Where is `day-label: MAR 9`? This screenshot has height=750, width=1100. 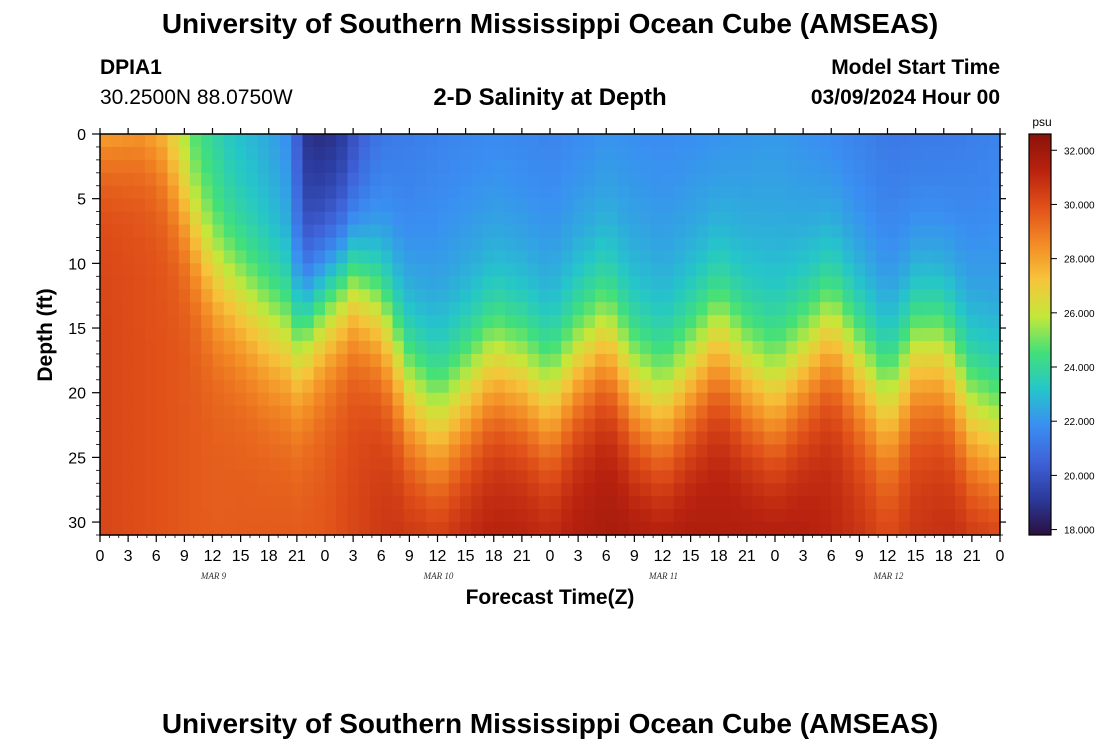 day-label: MAR 9 is located at coordinates (213, 576).